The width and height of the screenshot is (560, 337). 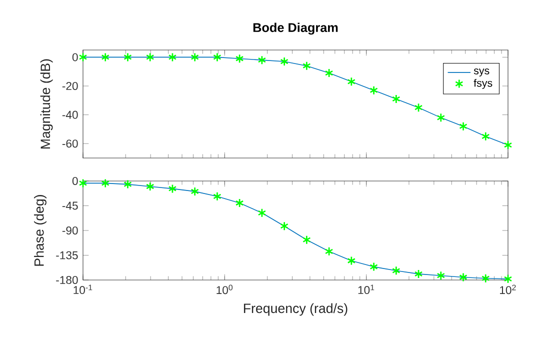 What do you see at coordinates (83, 289) in the screenshot?
I see `x-tick-label: 10$^{-1}$` at bounding box center [83, 289].